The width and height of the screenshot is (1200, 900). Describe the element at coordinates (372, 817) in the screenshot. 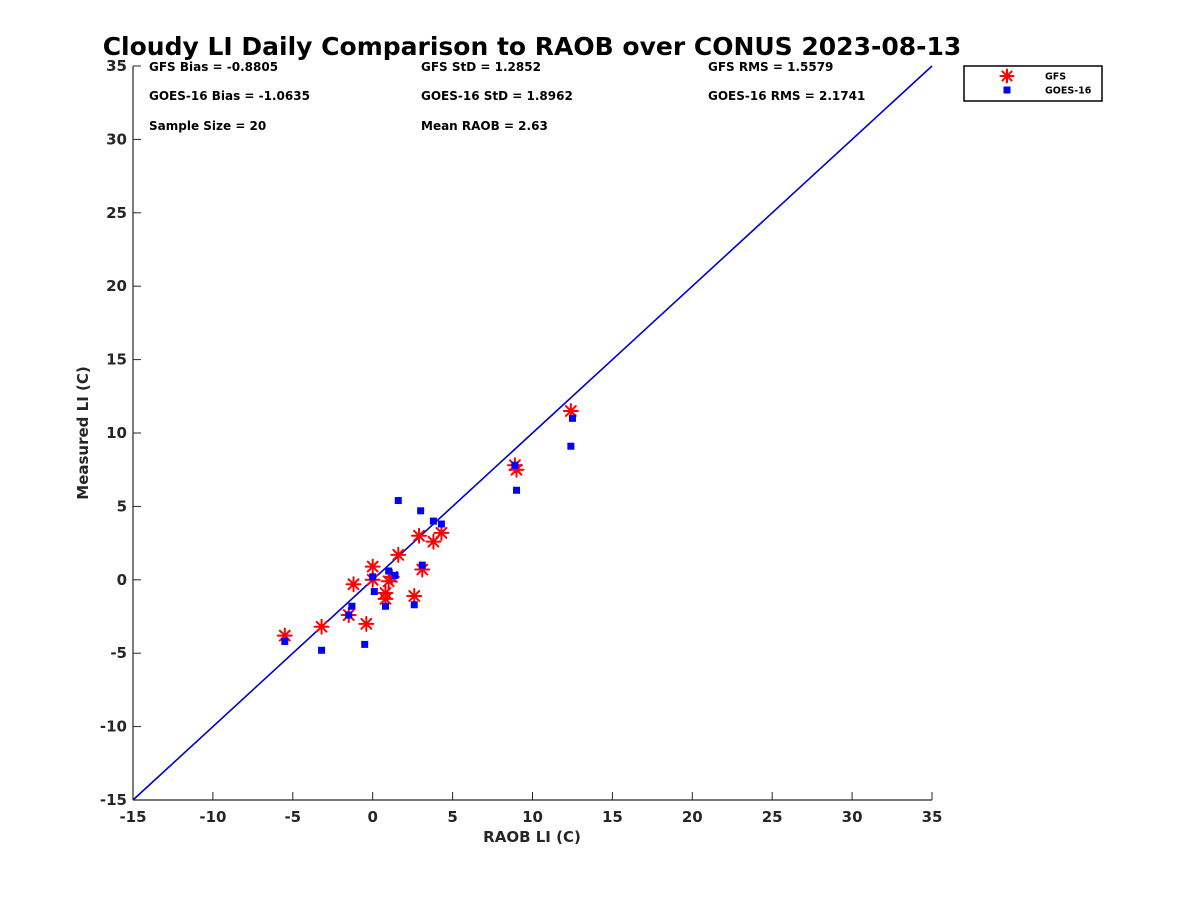

I see `x-tick-label: 0` at that location.